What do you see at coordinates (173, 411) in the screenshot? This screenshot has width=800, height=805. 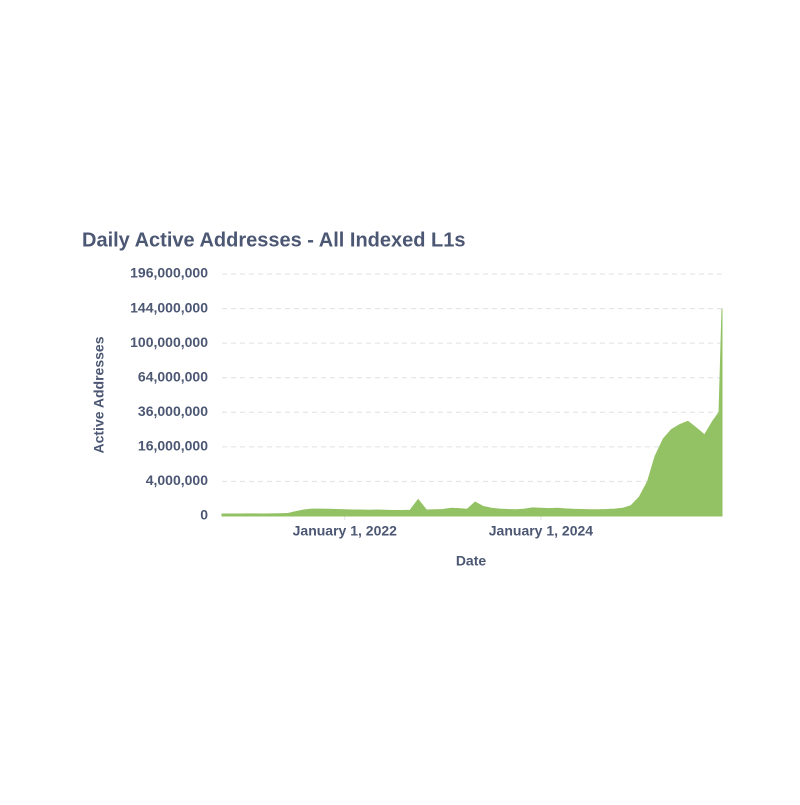 I see `y-tick-label: 36,000,000` at bounding box center [173, 411].